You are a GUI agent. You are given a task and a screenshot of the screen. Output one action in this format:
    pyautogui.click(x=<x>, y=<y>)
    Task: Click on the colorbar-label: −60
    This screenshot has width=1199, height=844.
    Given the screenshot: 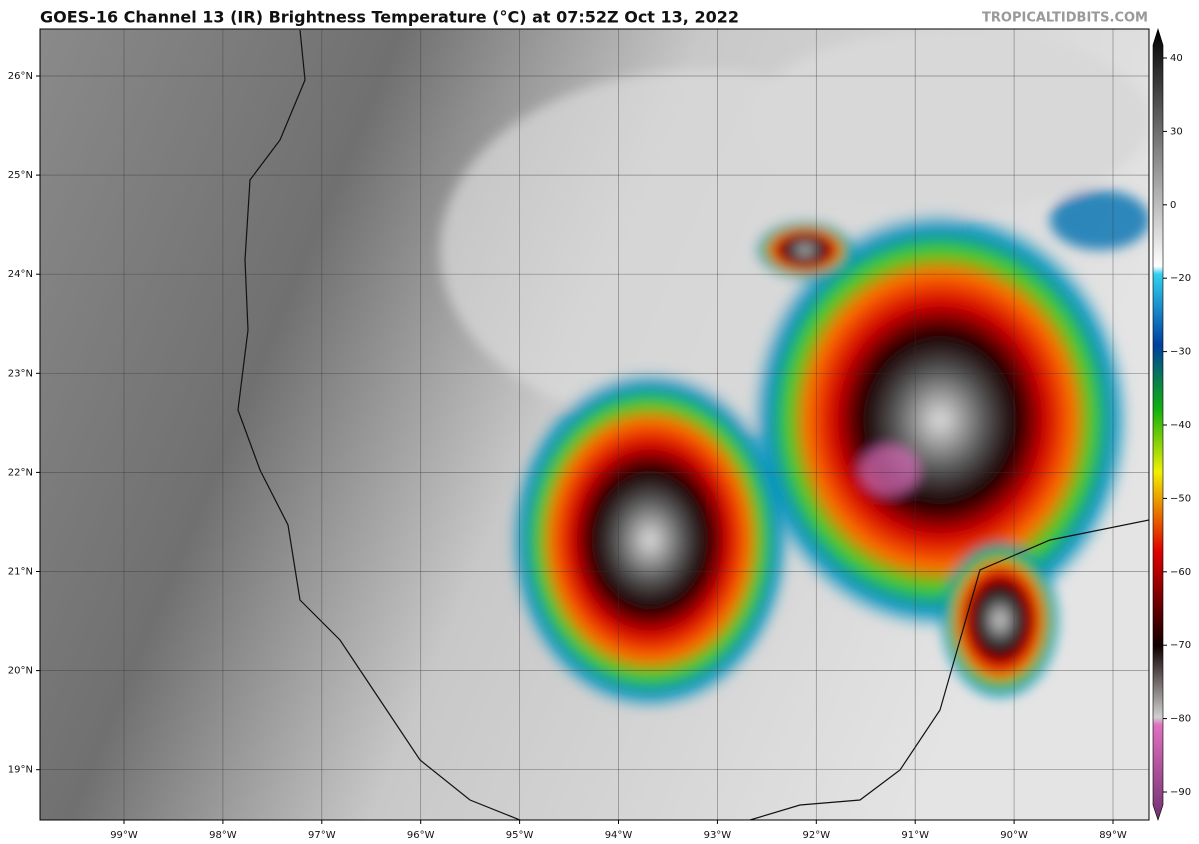 What is the action you would take?
    pyautogui.click(x=1180, y=572)
    